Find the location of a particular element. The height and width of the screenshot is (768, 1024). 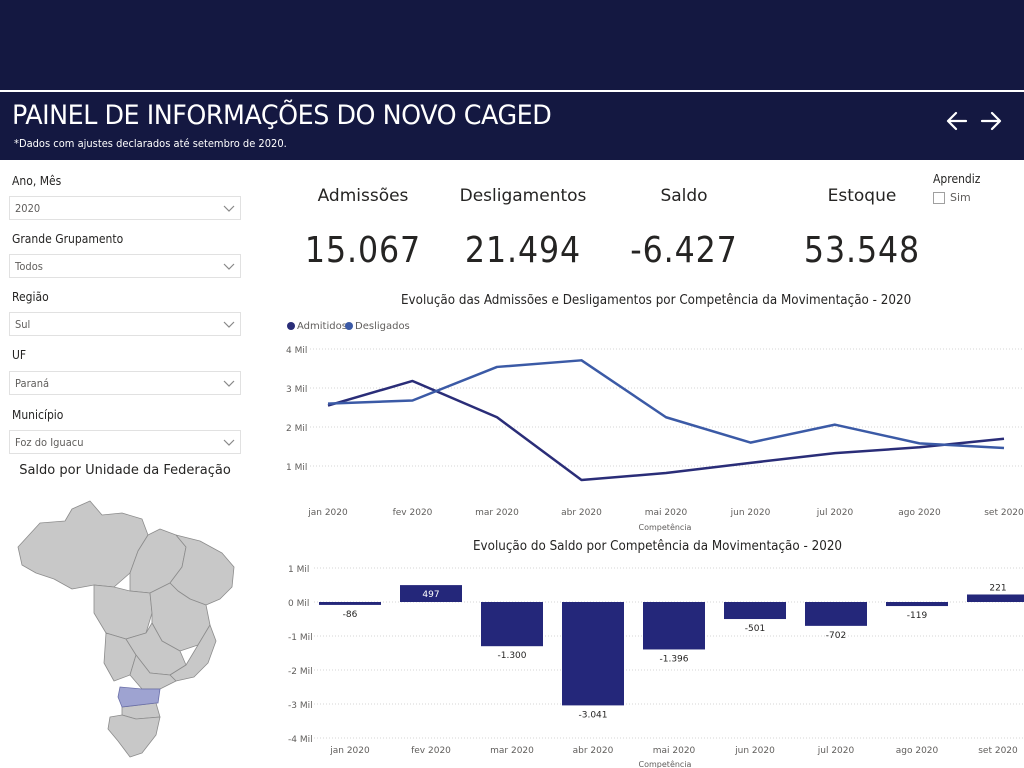

x-tick-label: fev 2020 is located at coordinates (413, 513).